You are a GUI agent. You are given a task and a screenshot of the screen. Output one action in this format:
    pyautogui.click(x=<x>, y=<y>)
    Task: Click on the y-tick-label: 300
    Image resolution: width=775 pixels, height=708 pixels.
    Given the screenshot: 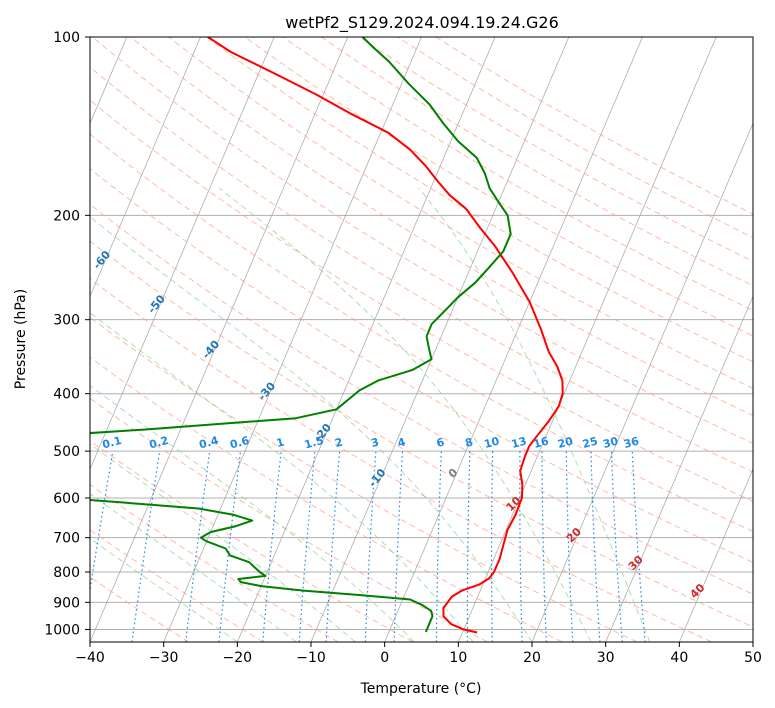 What is the action you would take?
    pyautogui.click(x=66, y=321)
    